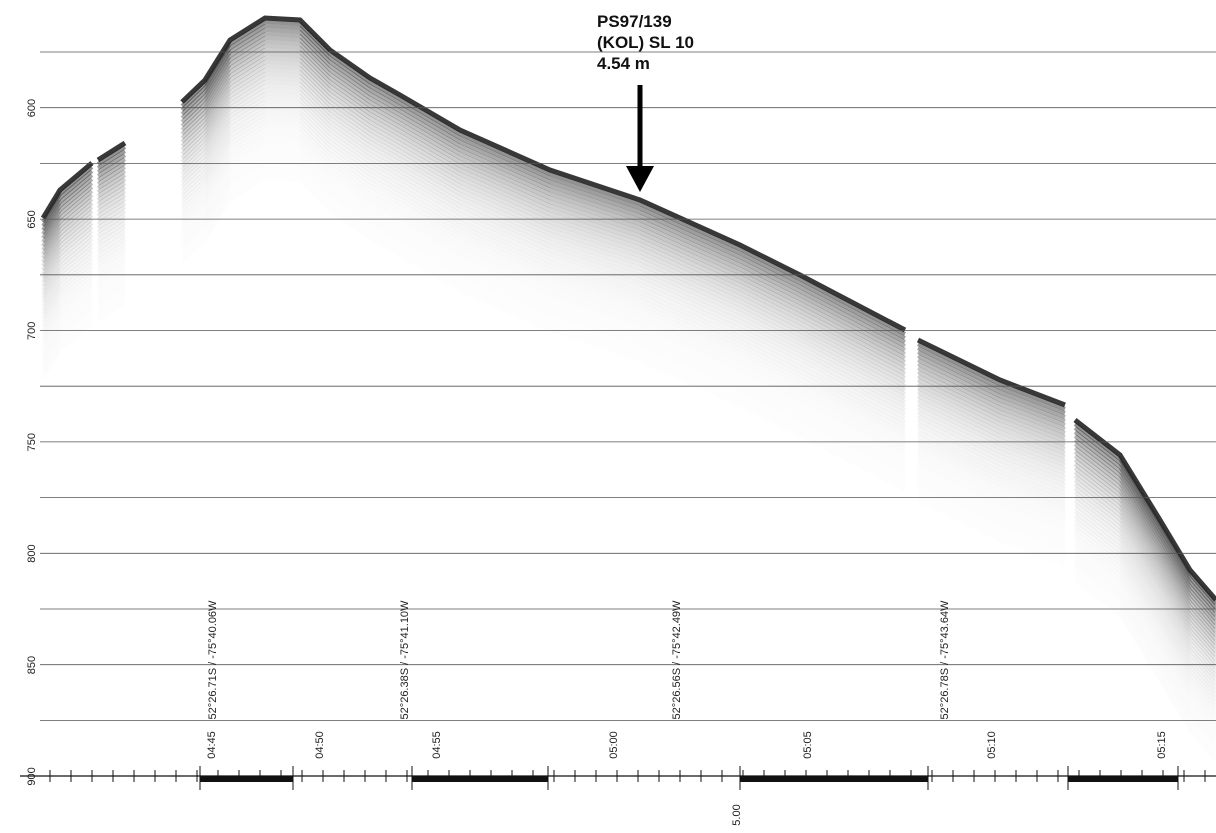 This screenshot has height=833, width=1216. I want to click on depth-label: 750, so click(32, 442).